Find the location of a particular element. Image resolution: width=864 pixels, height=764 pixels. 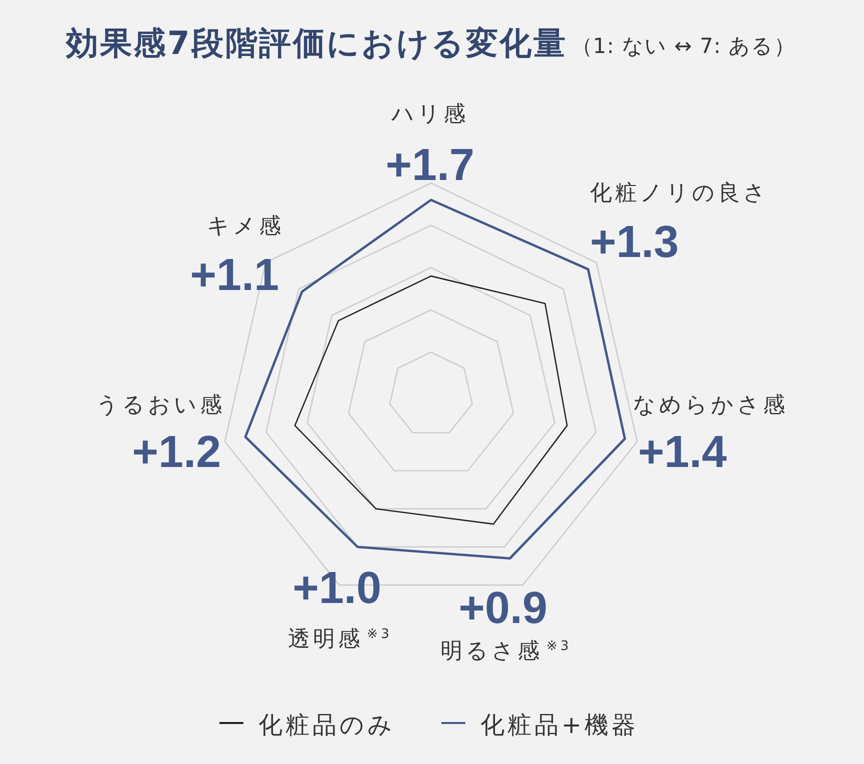

spoke-label: ハリ感 is located at coordinates (429, 114).